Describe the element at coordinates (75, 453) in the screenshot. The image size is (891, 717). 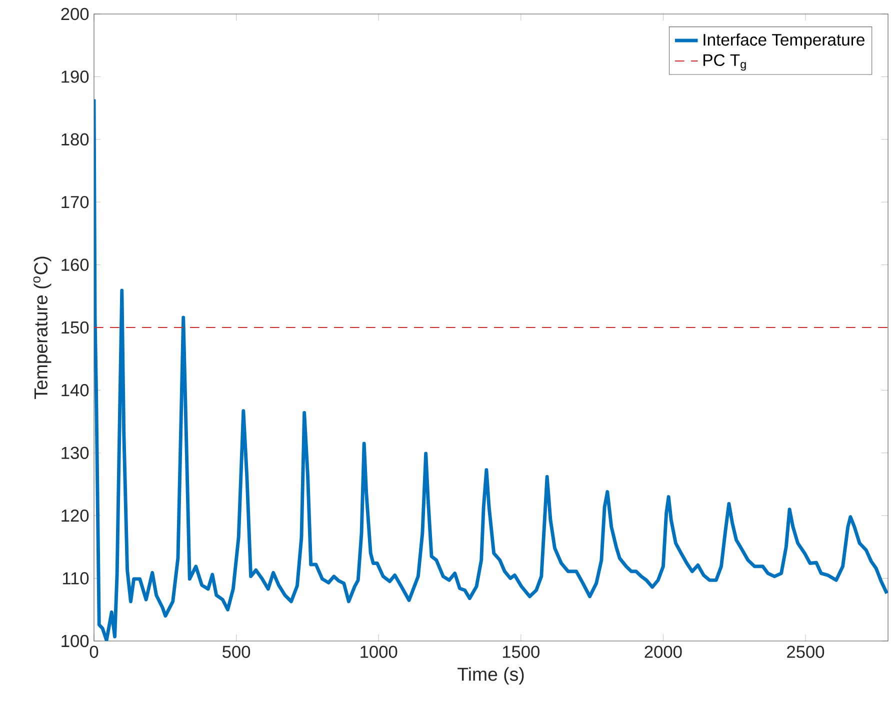
I see `y-tick-label: 130` at that location.